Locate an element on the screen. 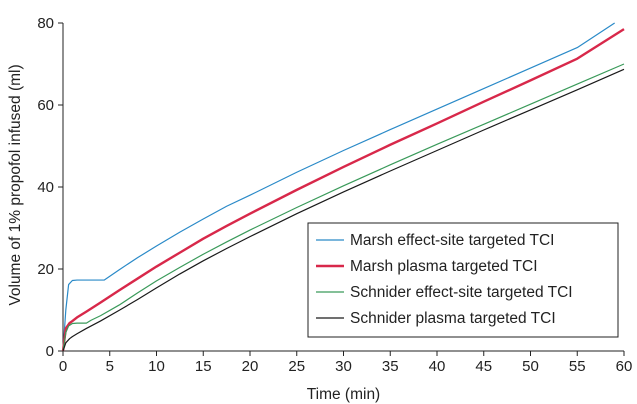 This screenshot has height=404, width=637. x-tick-label: 15 is located at coordinates (203, 366).